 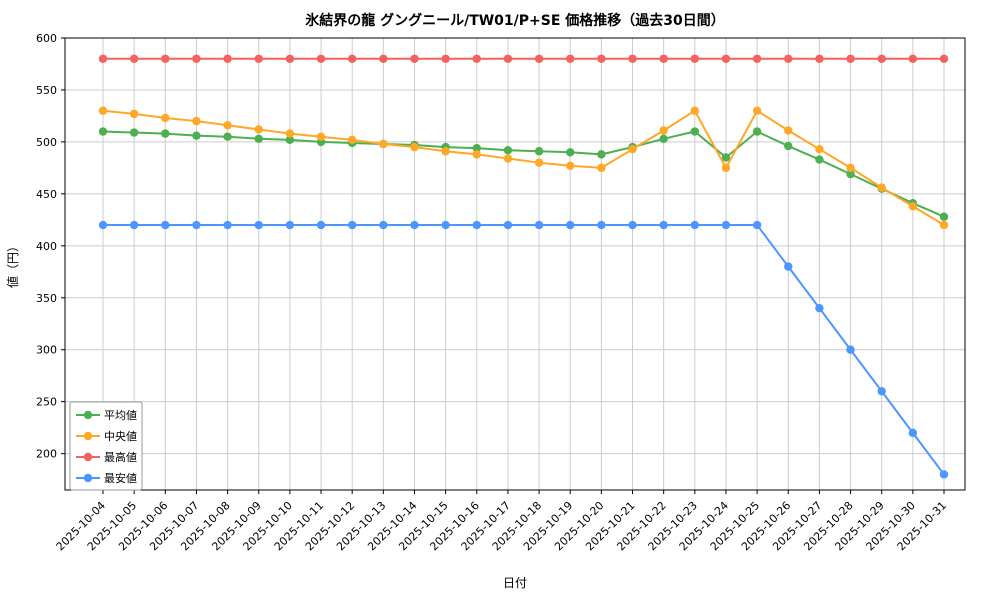 What do you see at coordinates (46, 194) in the screenshot?
I see `y-tick-label: 450` at bounding box center [46, 194].